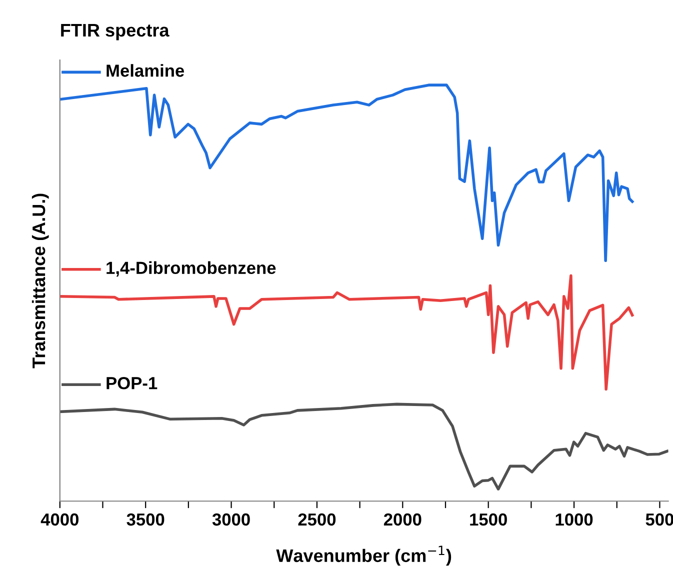 The image size is (673, 578). I want to click on legend-label: POP-1, so click(132, 383).